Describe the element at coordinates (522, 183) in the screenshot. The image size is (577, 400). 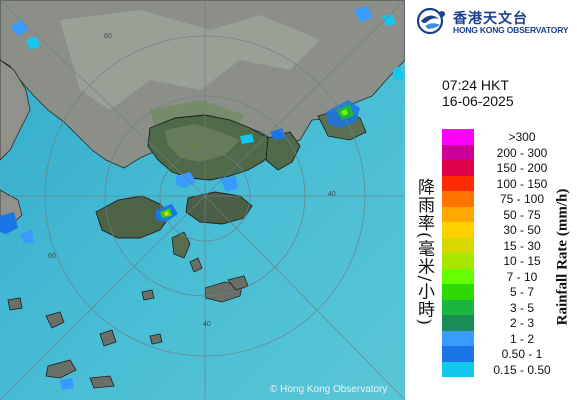
I see `scale-label: 100 - 150` at that location.